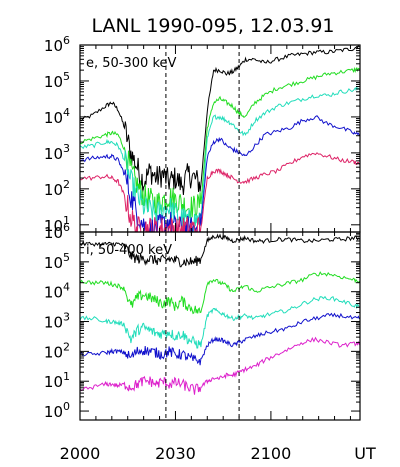 This screenshot has width=400, height=467. Describe the element at coordinates (66, 406) in the screenshot. I see `y-tick-exponent: 0` at that location.